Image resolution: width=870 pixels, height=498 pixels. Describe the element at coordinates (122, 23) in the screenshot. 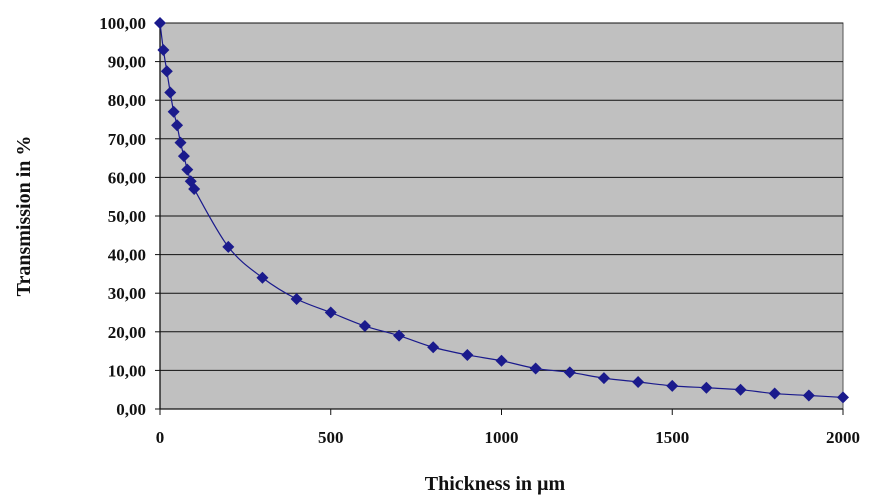

I see `y-tick-label-10: 100,00` at that location.